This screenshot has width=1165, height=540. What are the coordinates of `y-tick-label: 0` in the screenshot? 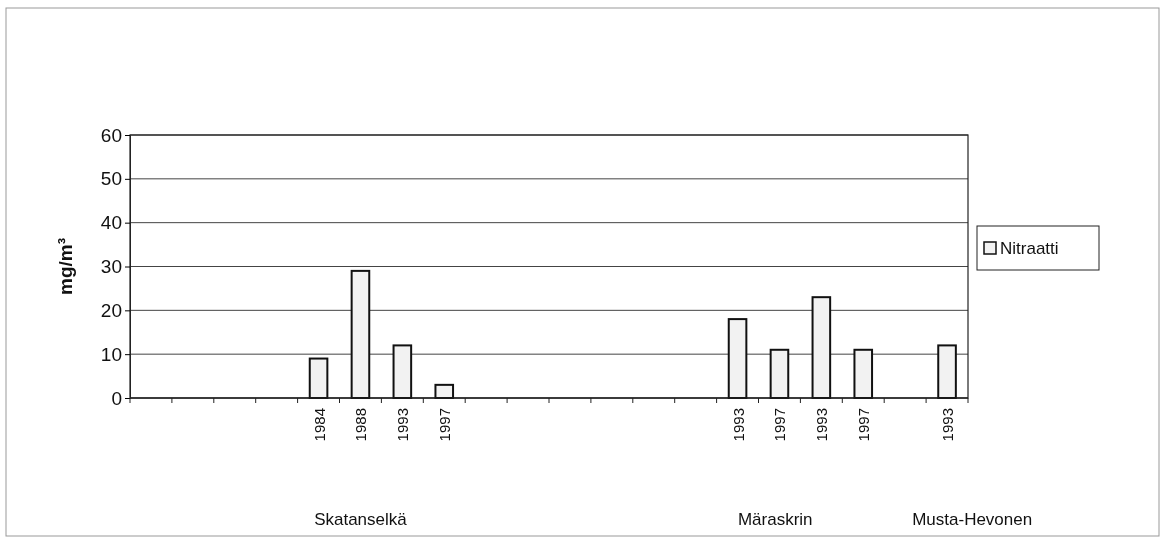 It's located at (116, 398).